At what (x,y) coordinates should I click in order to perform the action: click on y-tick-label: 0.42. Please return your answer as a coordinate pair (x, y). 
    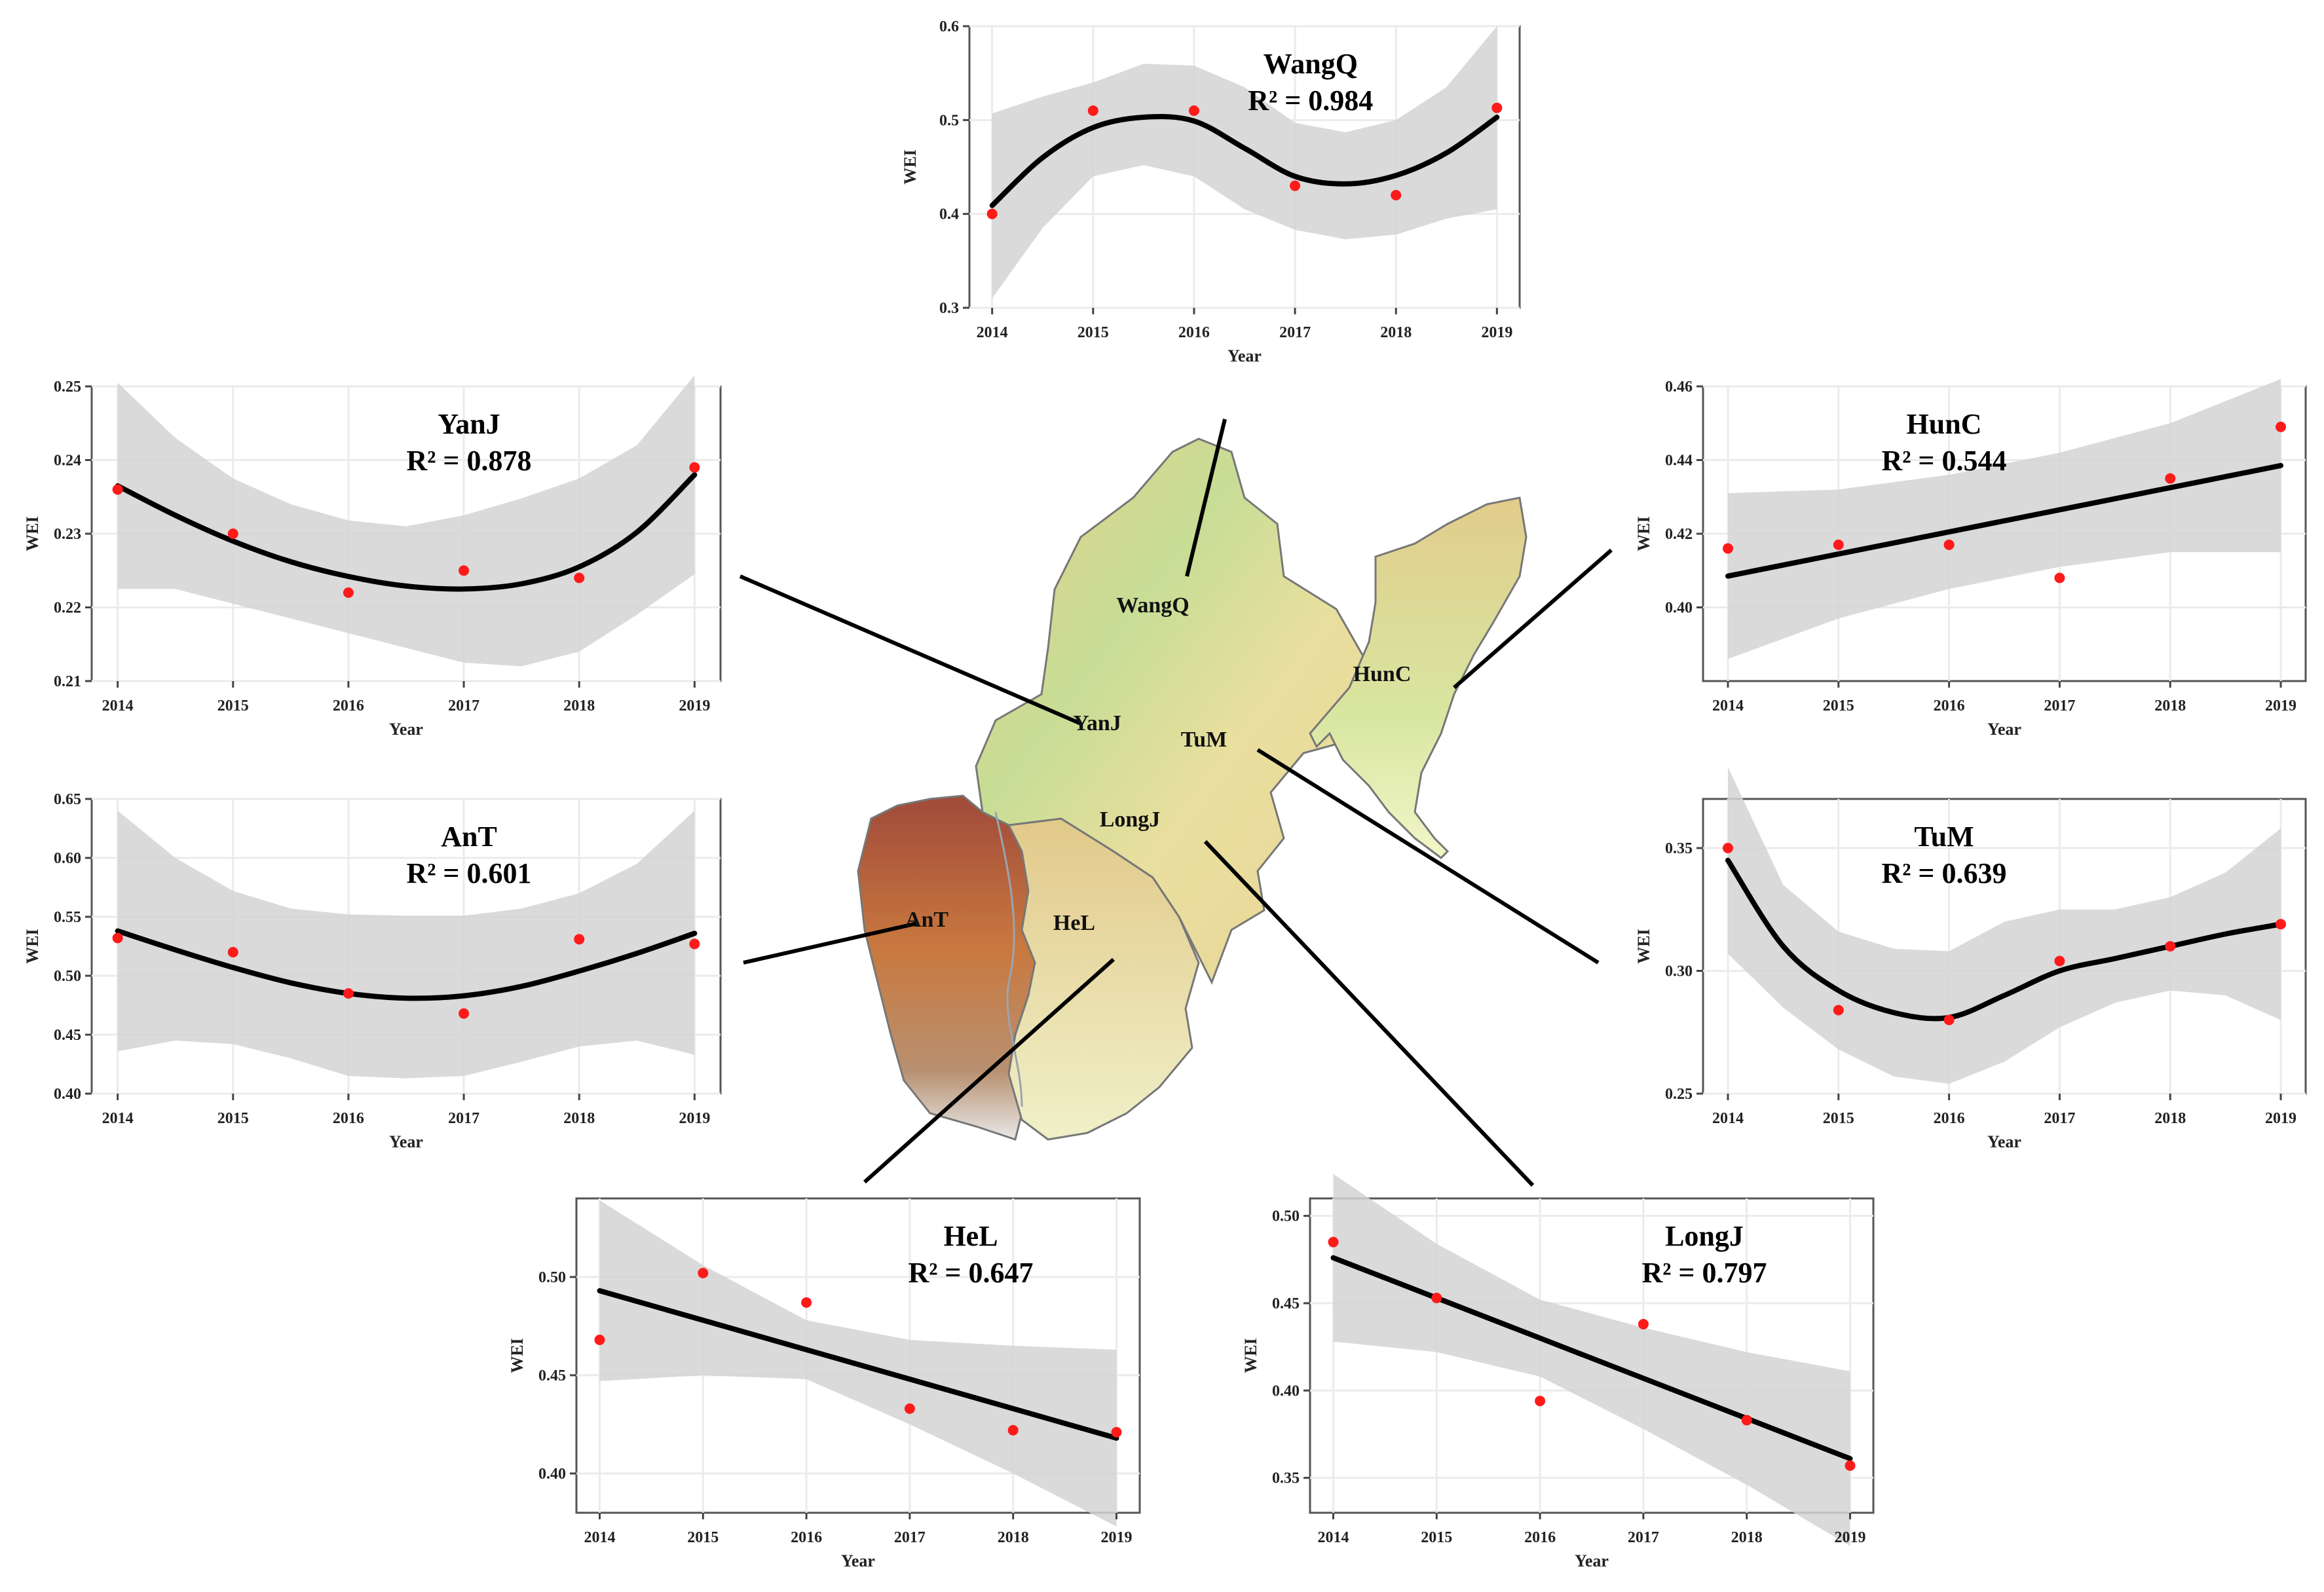
    Looking at the image, I should click on (1679, 535).